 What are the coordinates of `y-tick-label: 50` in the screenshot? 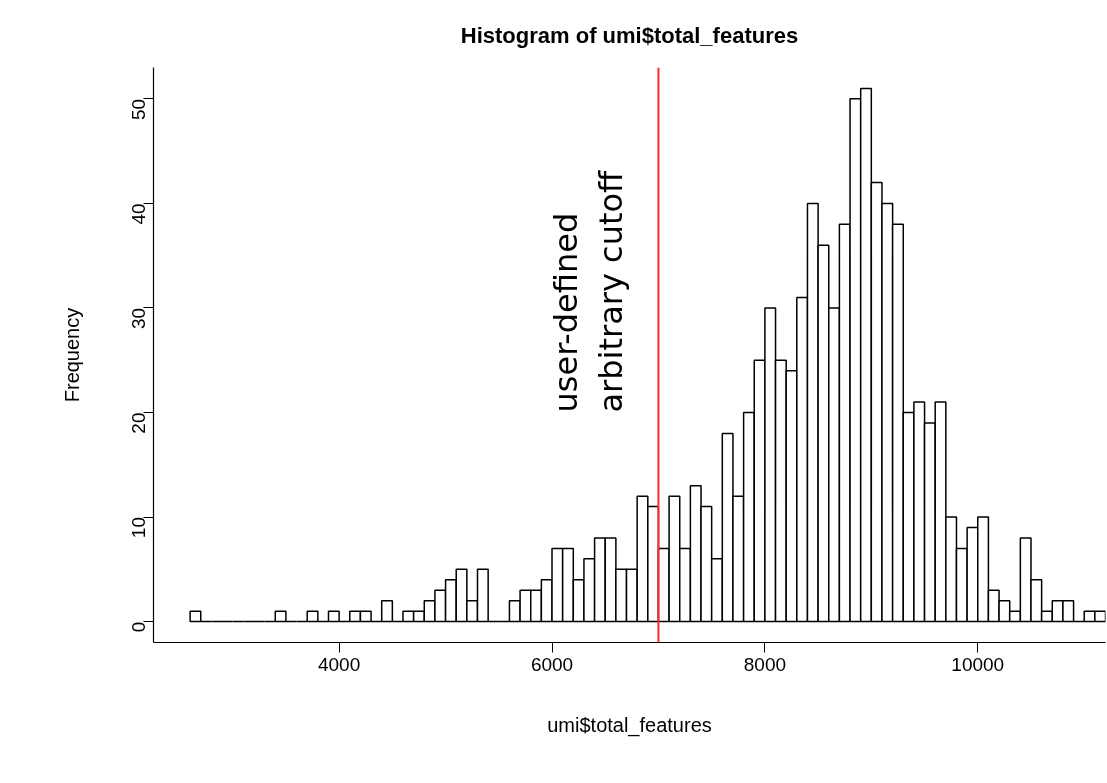 It's located at (138, 109).